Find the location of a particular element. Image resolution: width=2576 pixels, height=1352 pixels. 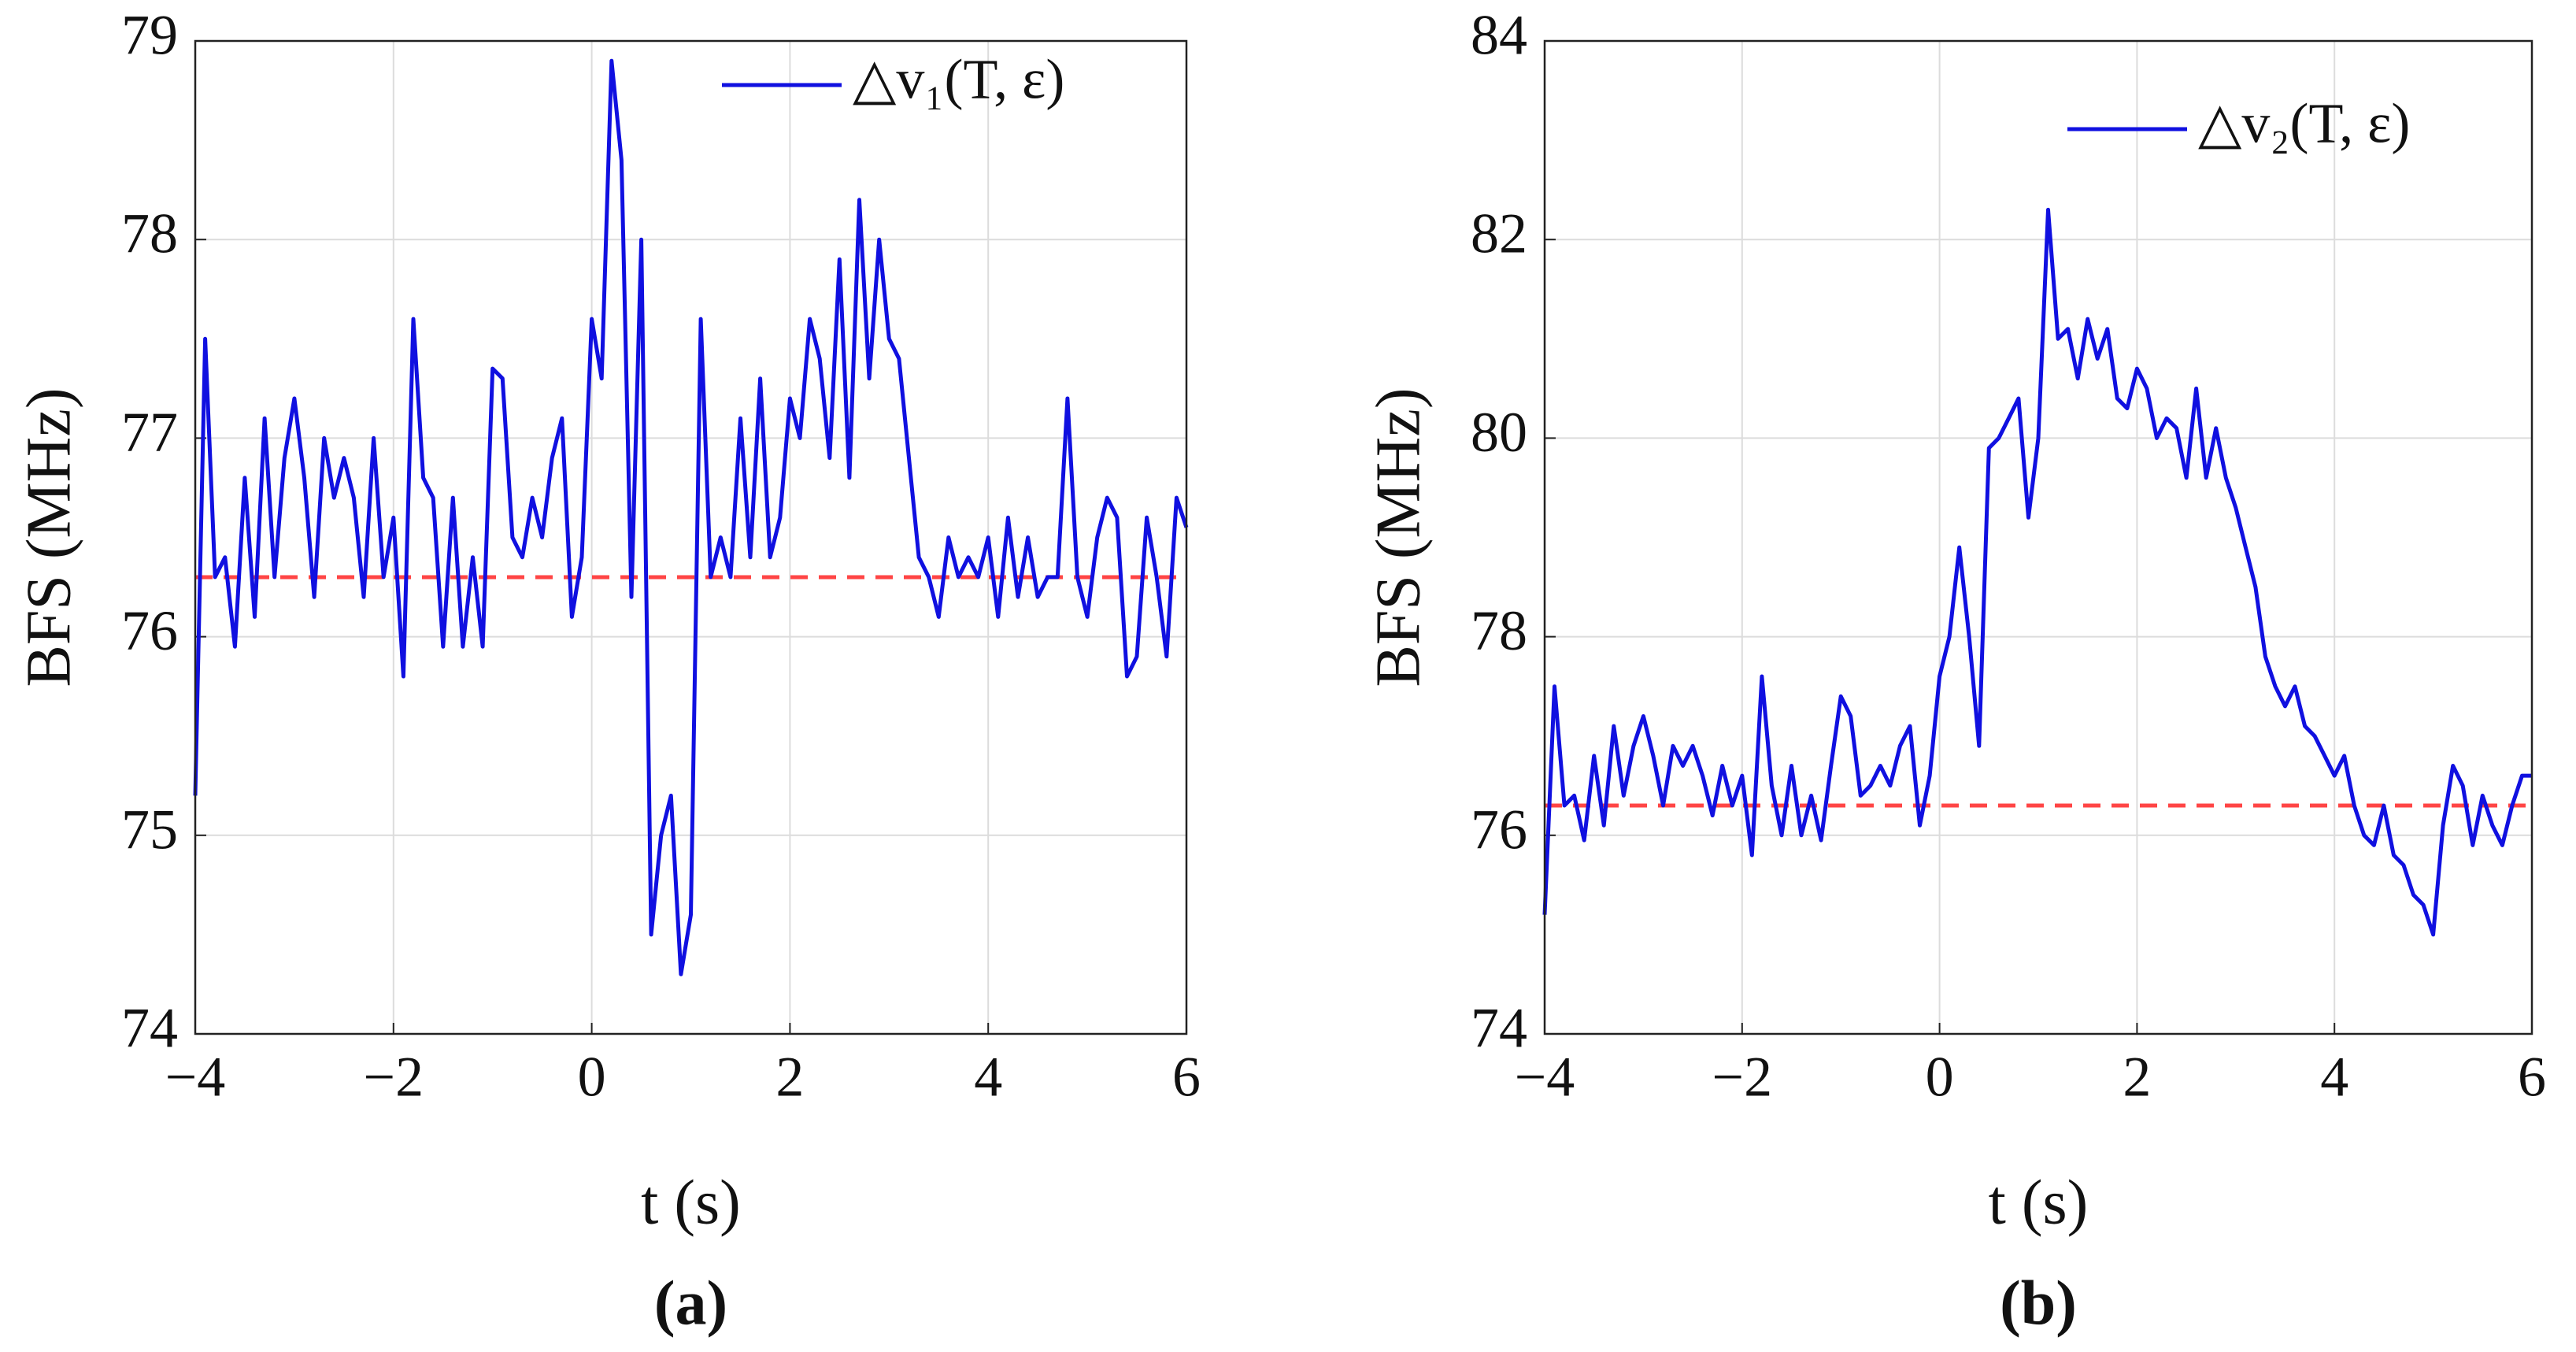

y-tick-label: 82 is located at coordinates (1499, 234).